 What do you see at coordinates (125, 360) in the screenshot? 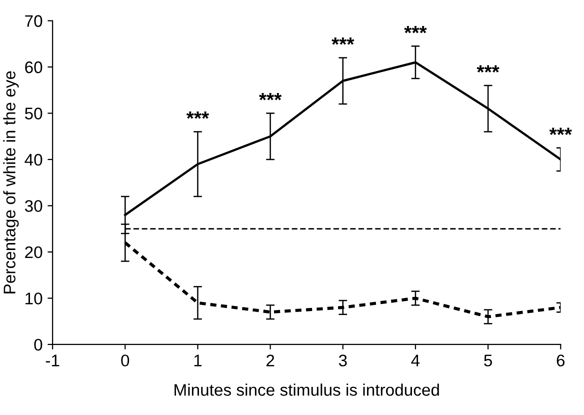
I see `x-tick-label: 0` at bounding box center [125, 360].